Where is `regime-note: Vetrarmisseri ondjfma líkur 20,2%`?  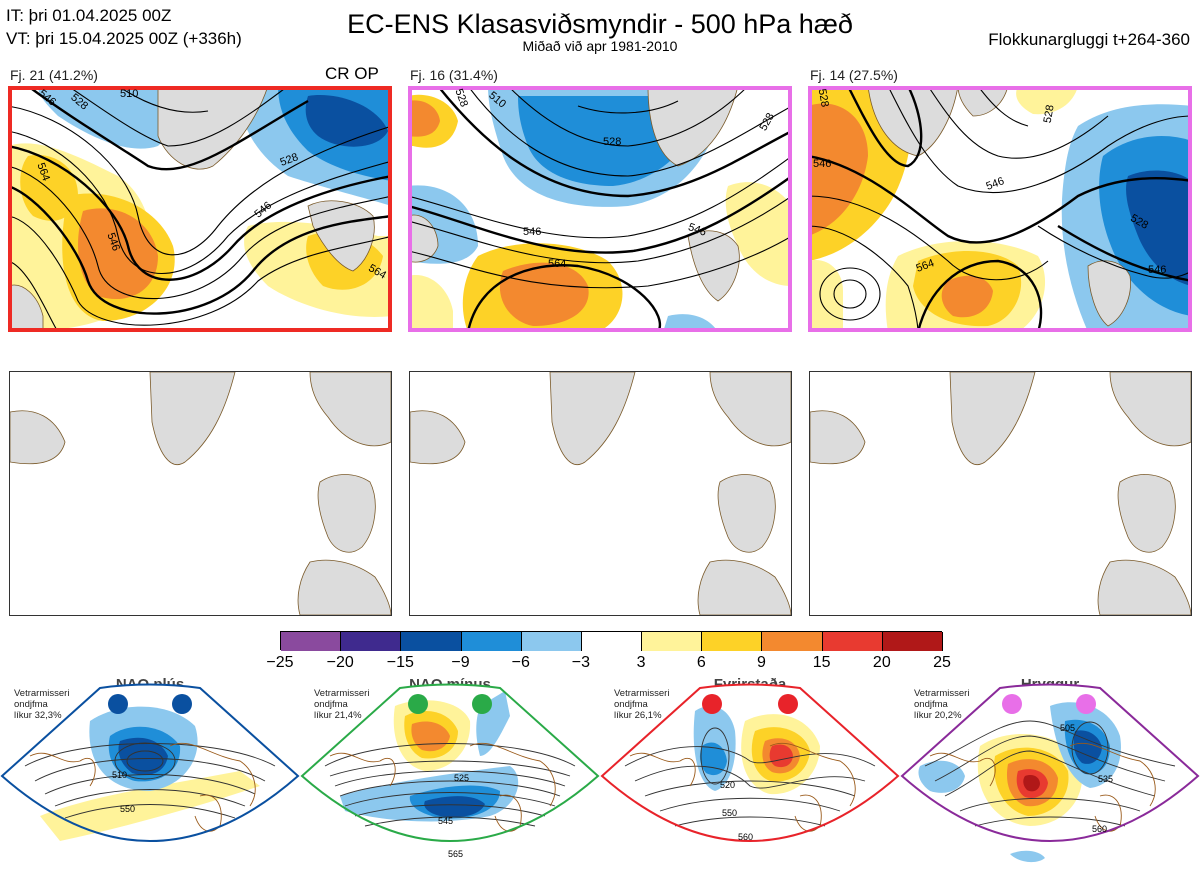 regime-note: Vetrarmisseri ondjfma líkur 20,2% is located at coordinates (942, 704).